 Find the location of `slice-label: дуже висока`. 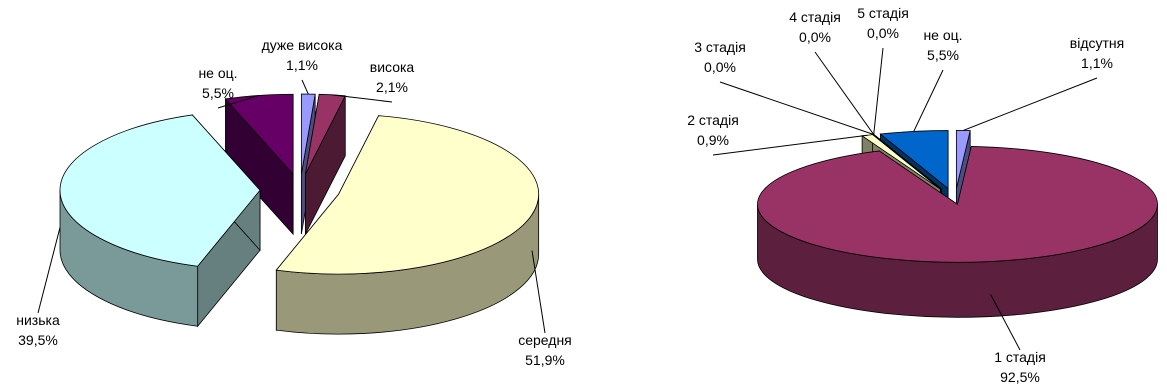

slice-label: дуже висока is located at coordinates (302, 45).